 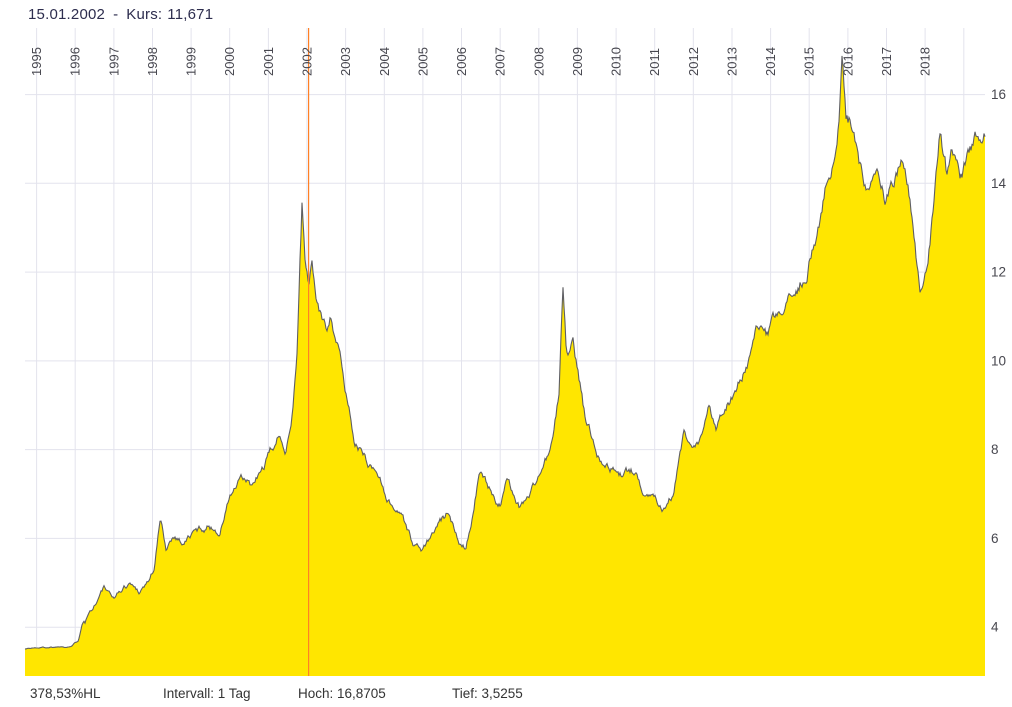 What do you see at coordinates (998, 360) in the screenshot?
I see `y-axis-label: 10` at bounding box center [998, 360].